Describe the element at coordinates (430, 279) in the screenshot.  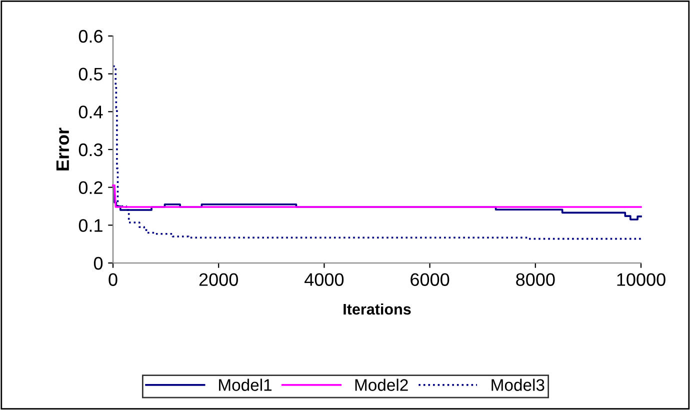
I see `x-tick-label: 6000` at that location.